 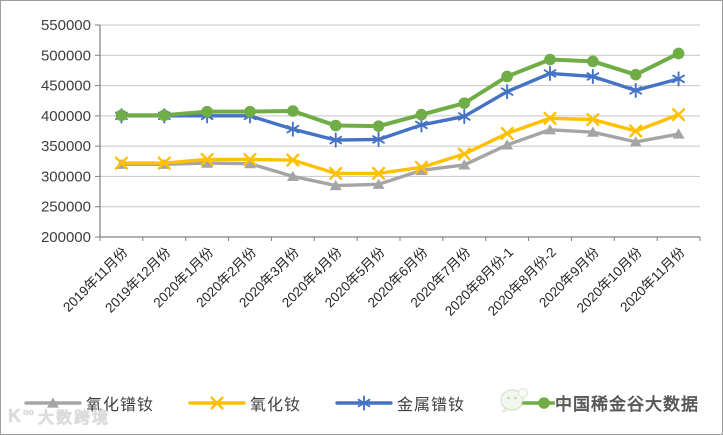 I want to click on svg-text: 550000, so click(x=66, y=25).